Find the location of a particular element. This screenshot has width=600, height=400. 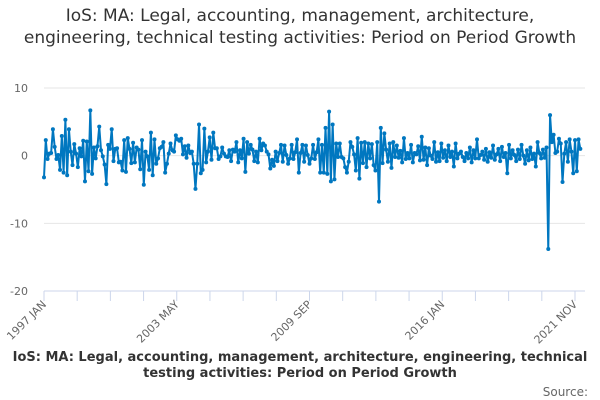

y-tick-label: 10 is located at coordinates (21, 88).